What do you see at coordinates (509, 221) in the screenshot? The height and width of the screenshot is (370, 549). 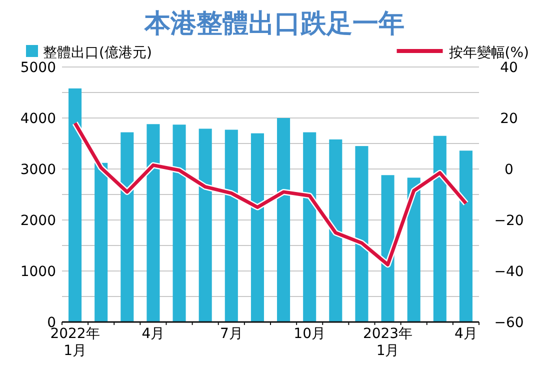 I see `y2-tick-label: −20` at bounding box center [509, 221].